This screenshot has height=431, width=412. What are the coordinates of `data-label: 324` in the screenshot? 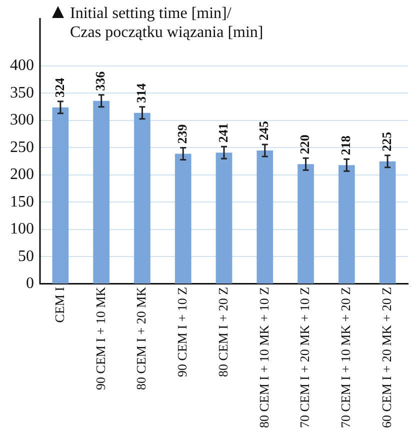 It's located at (59, 87).